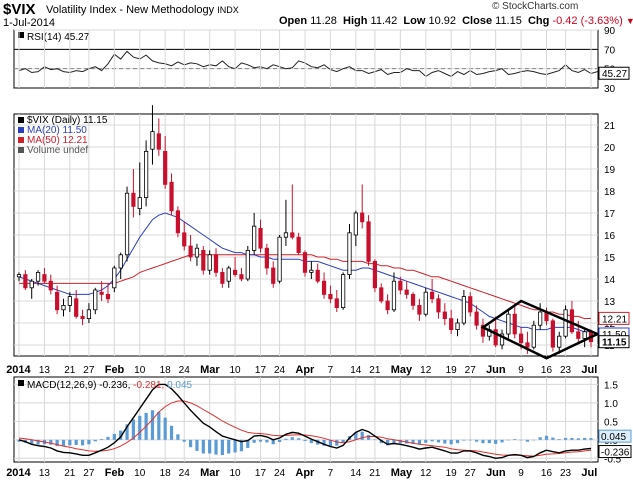  What do you see at coordinates (452, 473) in the screenshot?
I see `macd-date-label: 19` at bounding box center [452, 473].